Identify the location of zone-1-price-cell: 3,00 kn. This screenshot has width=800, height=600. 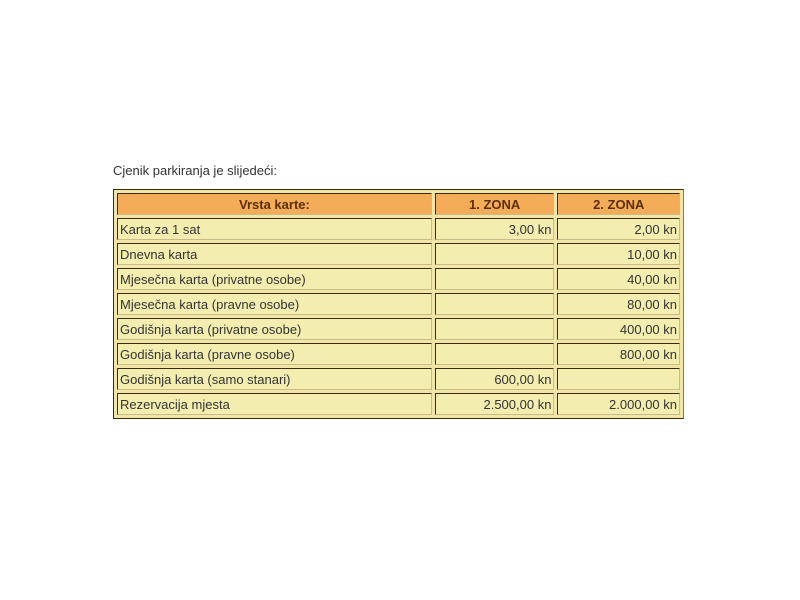
(494, 229).